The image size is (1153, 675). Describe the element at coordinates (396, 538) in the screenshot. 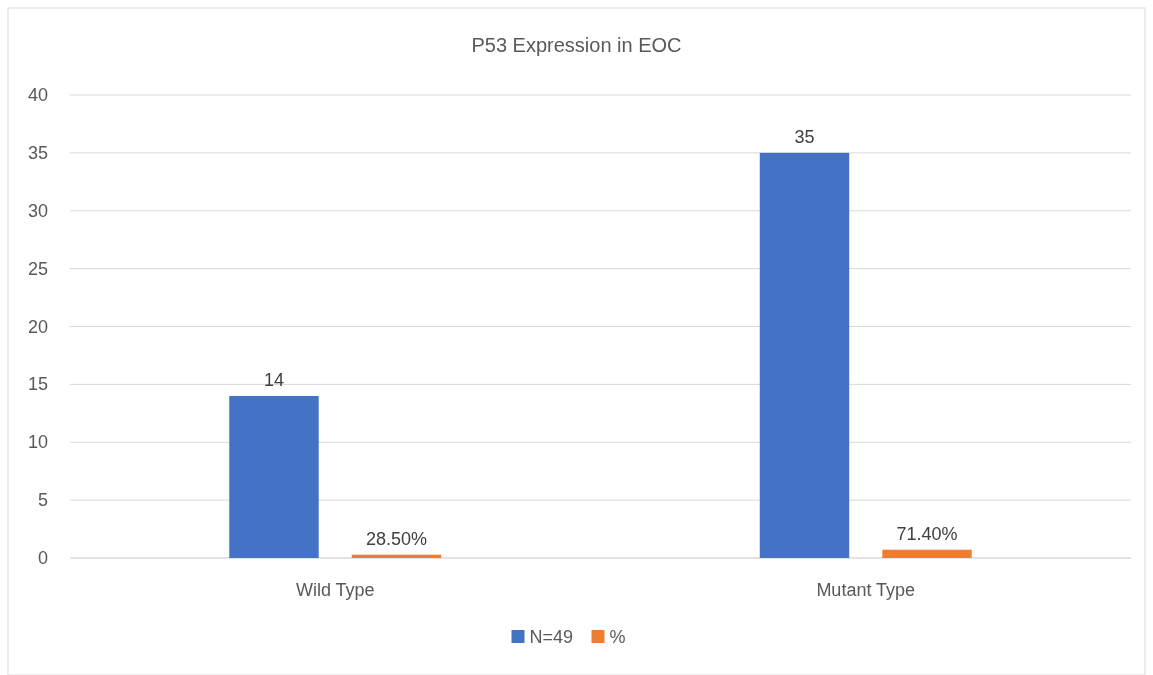

I see `data-label: 28.50%` at that location.